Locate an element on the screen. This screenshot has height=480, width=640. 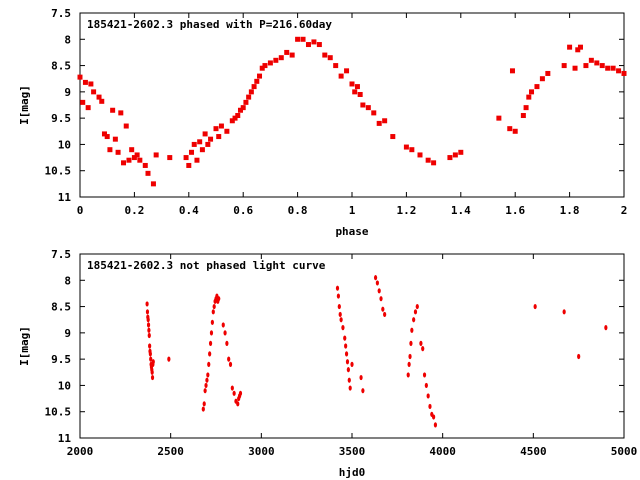
unphased-y-tick-label: 8 is located at coordinates (67, 280).